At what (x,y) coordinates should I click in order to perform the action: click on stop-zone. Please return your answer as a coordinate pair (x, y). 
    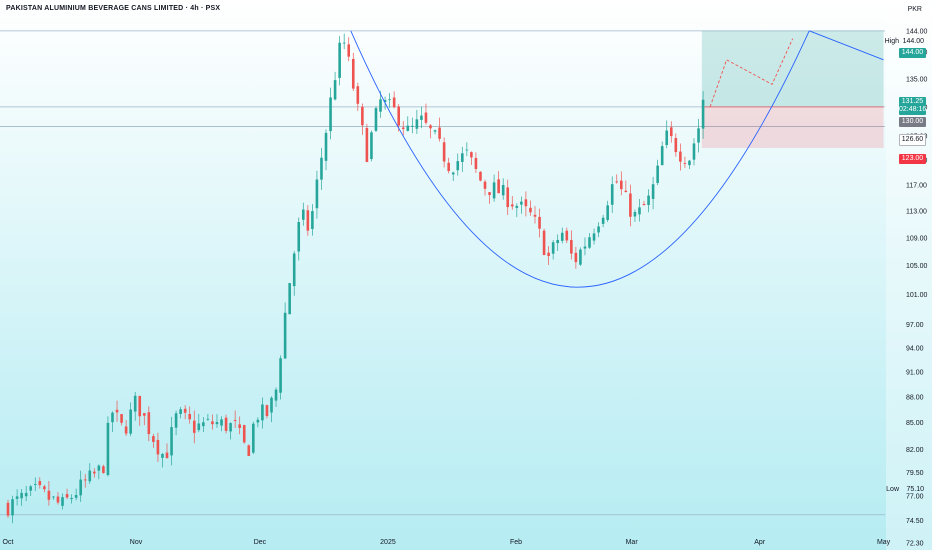
    Looking at the image, I should click on (792, 127).